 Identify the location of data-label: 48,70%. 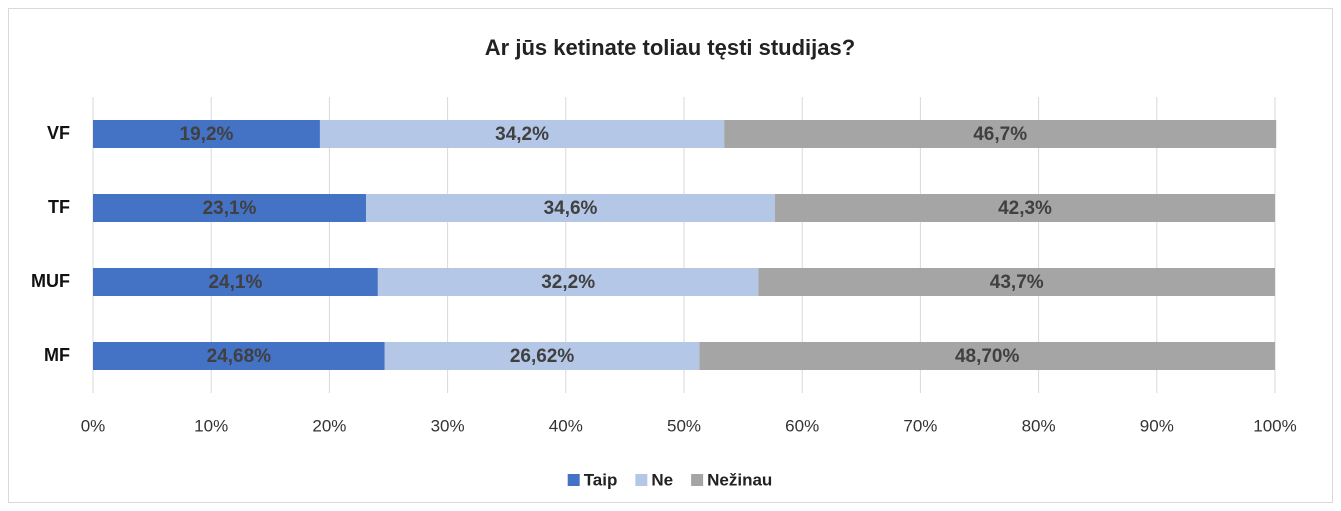
(987, 356).